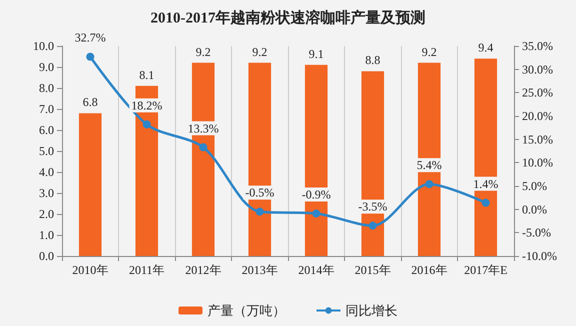 The height and width of the screenshot is (326, 576). I want to click on y-tick-label: 1.0, so click(46, 235).